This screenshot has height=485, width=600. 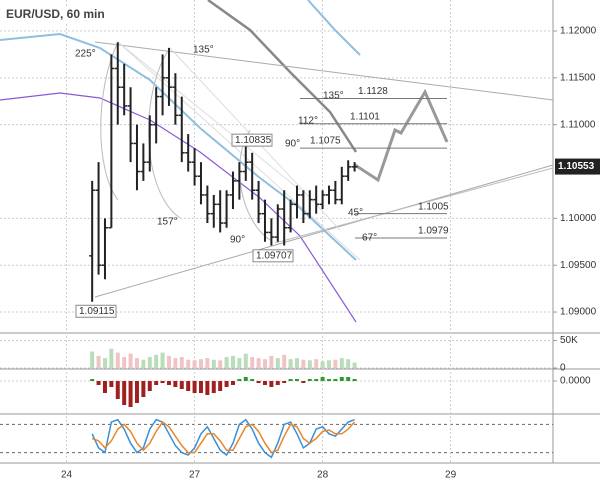 What do you see at coordinates (325, 141) in the screenshot?
I see `level-label: 1.1075` at bounding box center [325, 141].